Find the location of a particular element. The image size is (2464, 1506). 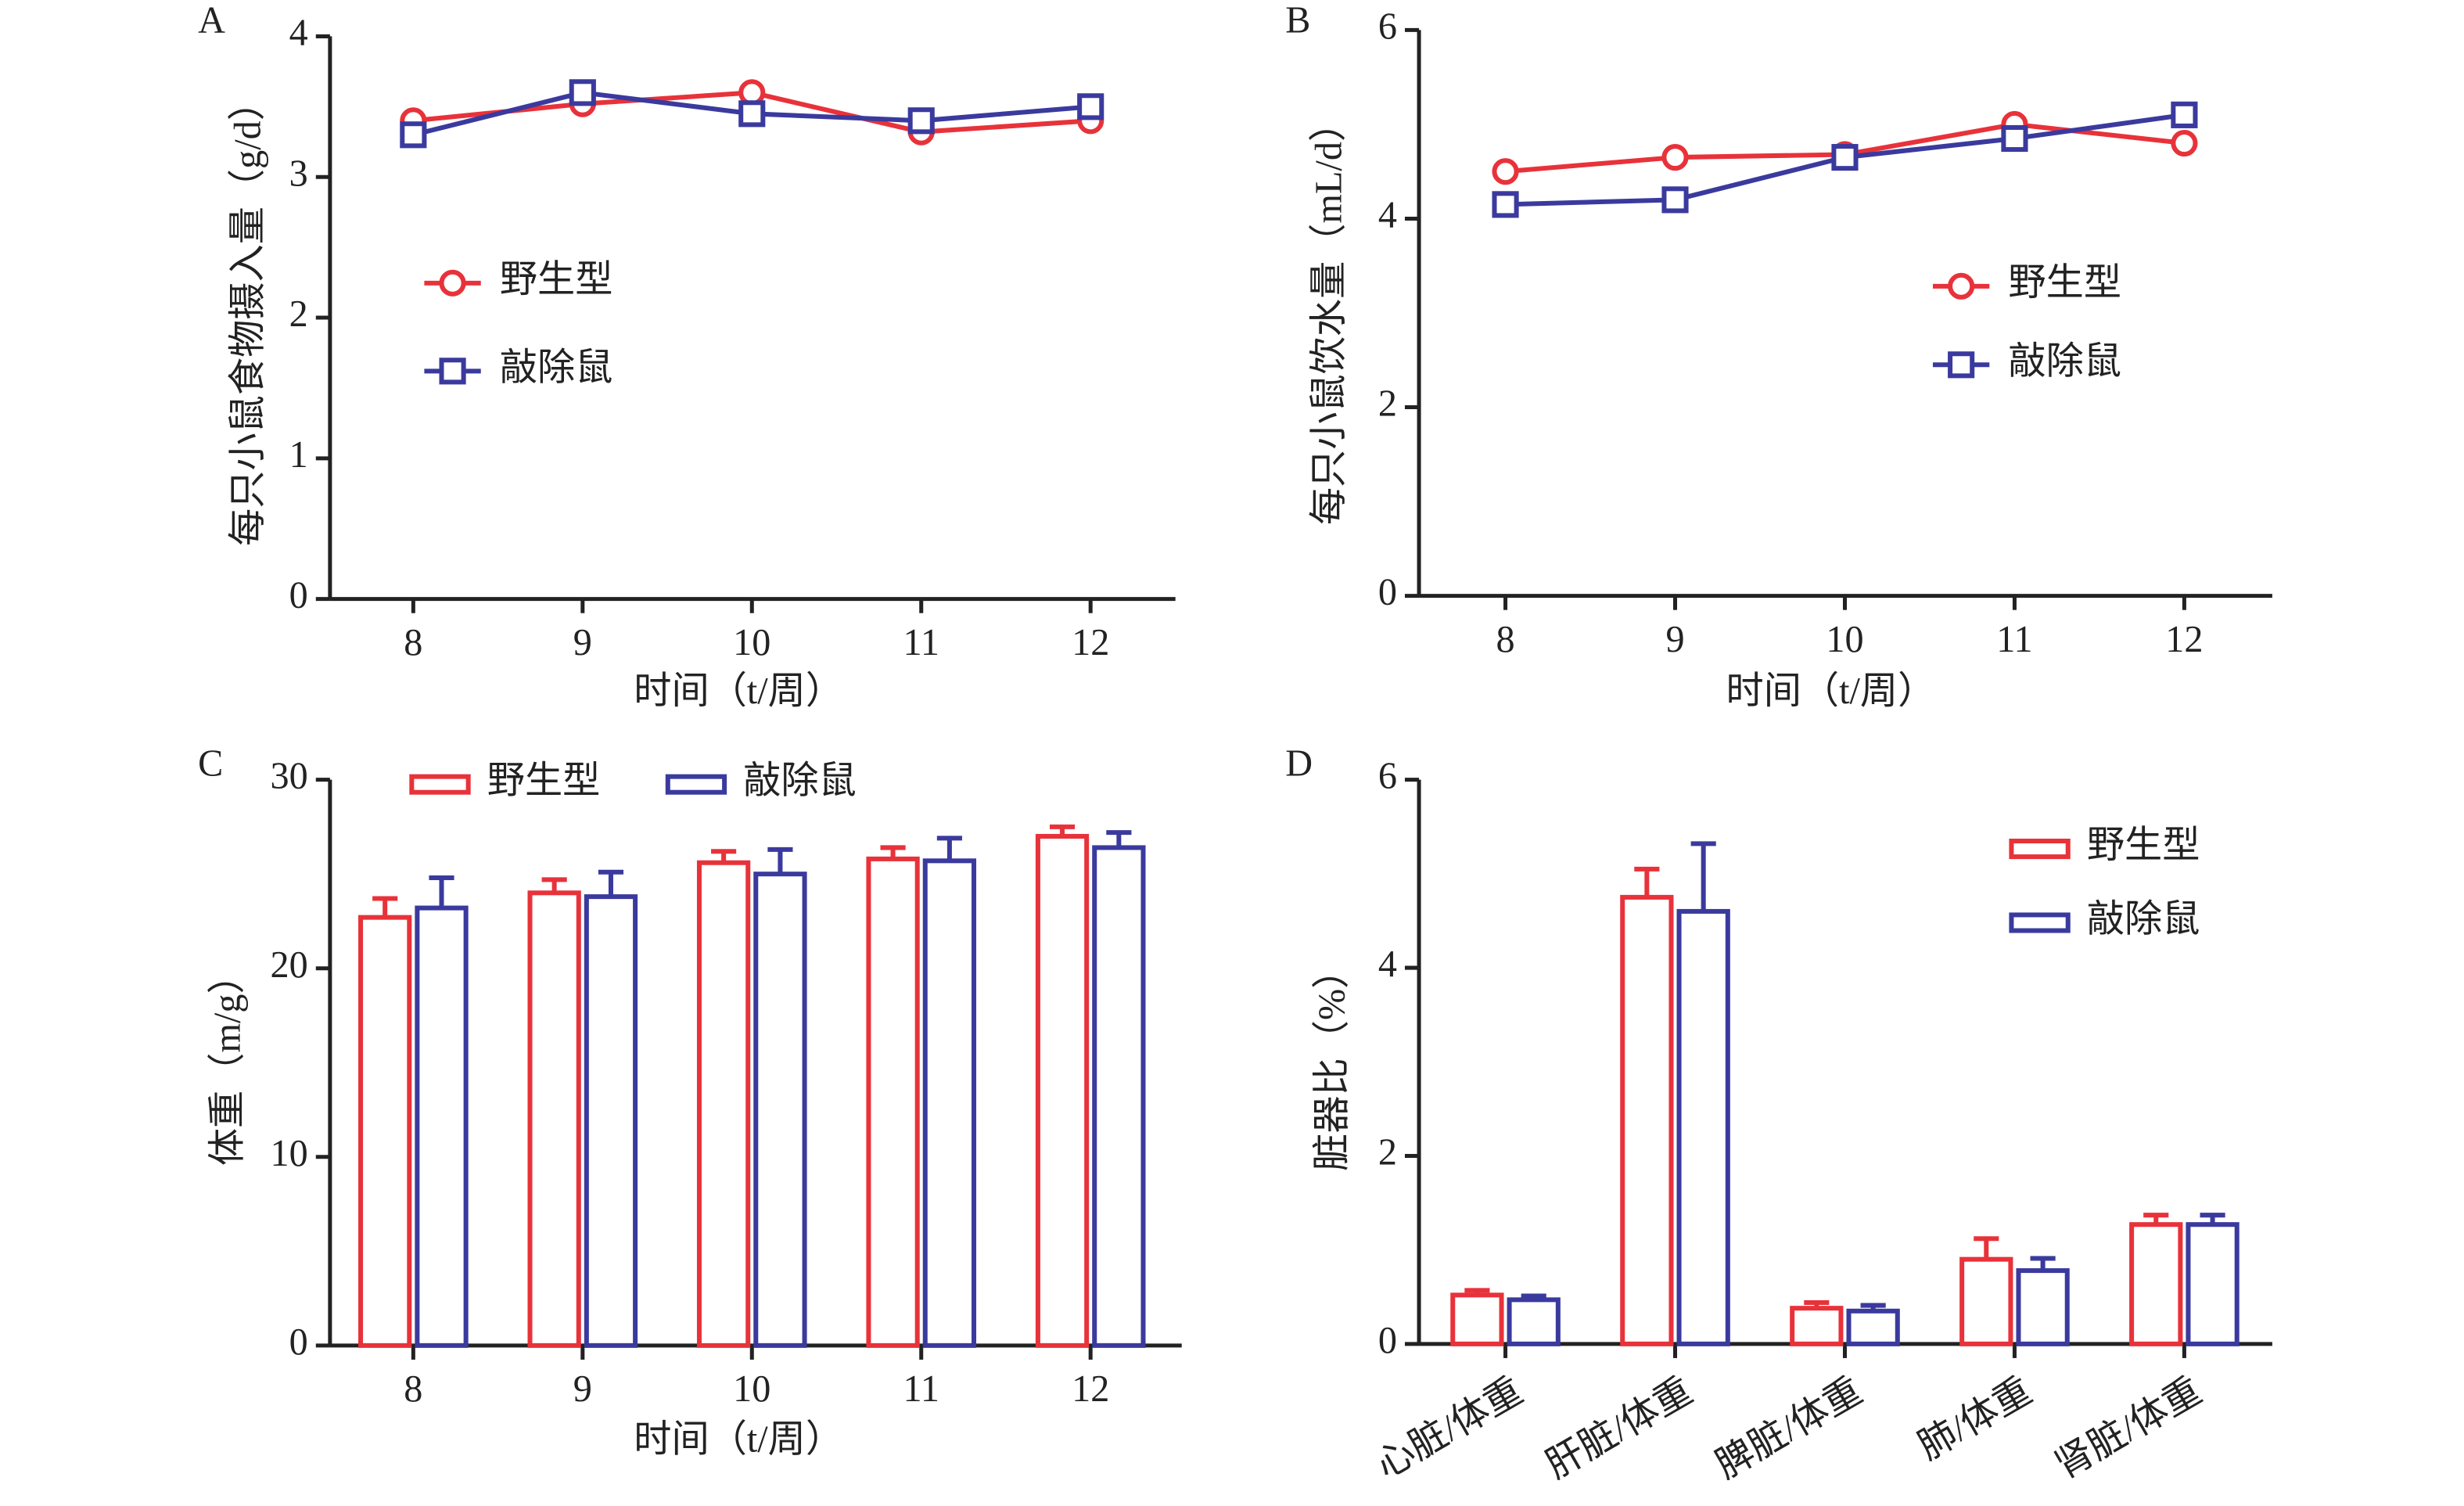

y-tick-label: 30 is located at coordinates (289, 776).